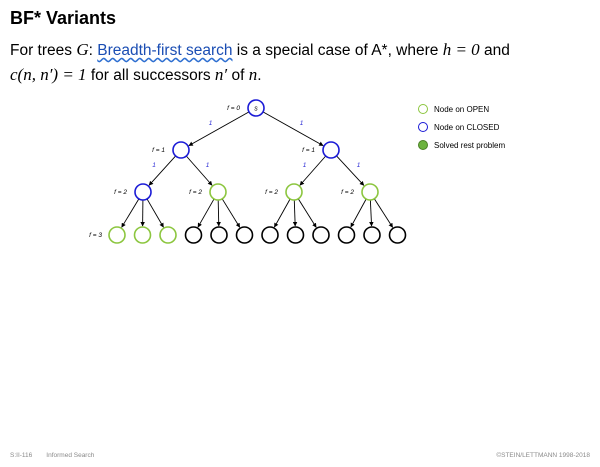 The width and height of the screenshot is (600, 467). What do you see at coordinates (165, 50) in the screenshot?
I see `breadth-first-search-link: Breadth-first search` at bounding box center [165, 50].